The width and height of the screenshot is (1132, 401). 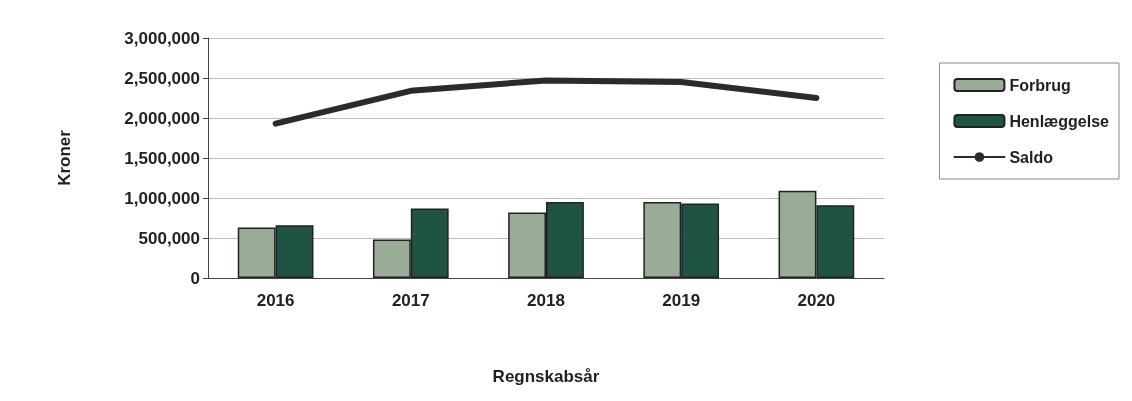 What do you see at coordinates (162, 78) in the screenshot?
I see `y-tick-label: 2,500,000` at bounding box center [162, 78].